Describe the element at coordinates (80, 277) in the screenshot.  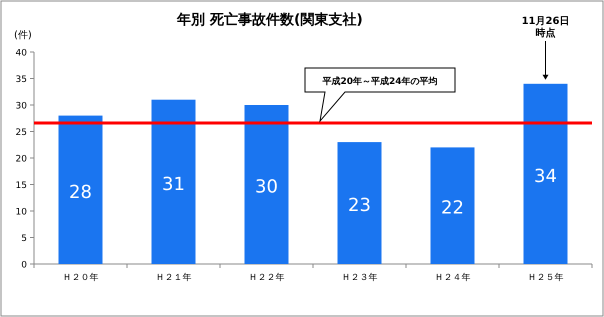
I see `x-tick-label: Ｈ２０年` at that location.